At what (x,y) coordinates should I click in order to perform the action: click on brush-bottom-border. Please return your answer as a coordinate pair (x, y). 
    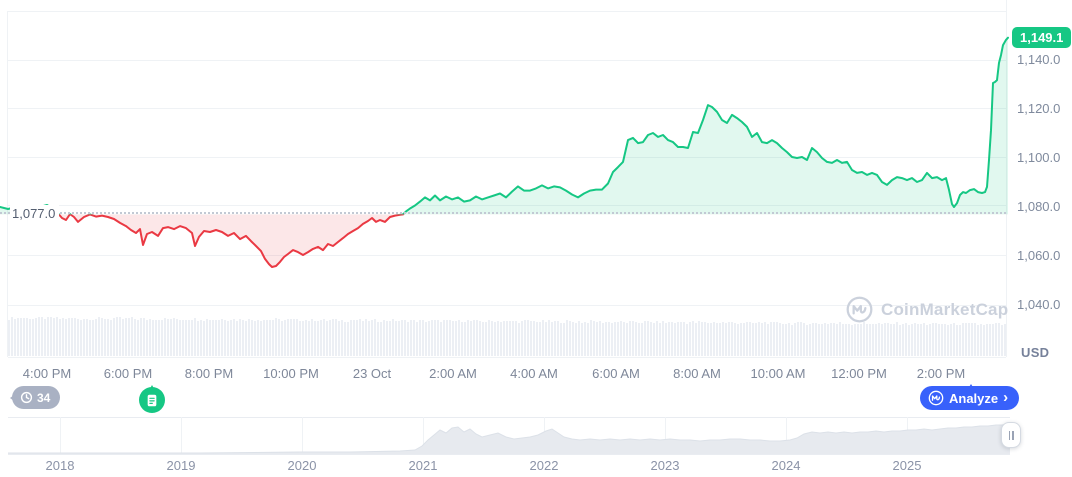
    Looking at the image, I should click on (509, 454).